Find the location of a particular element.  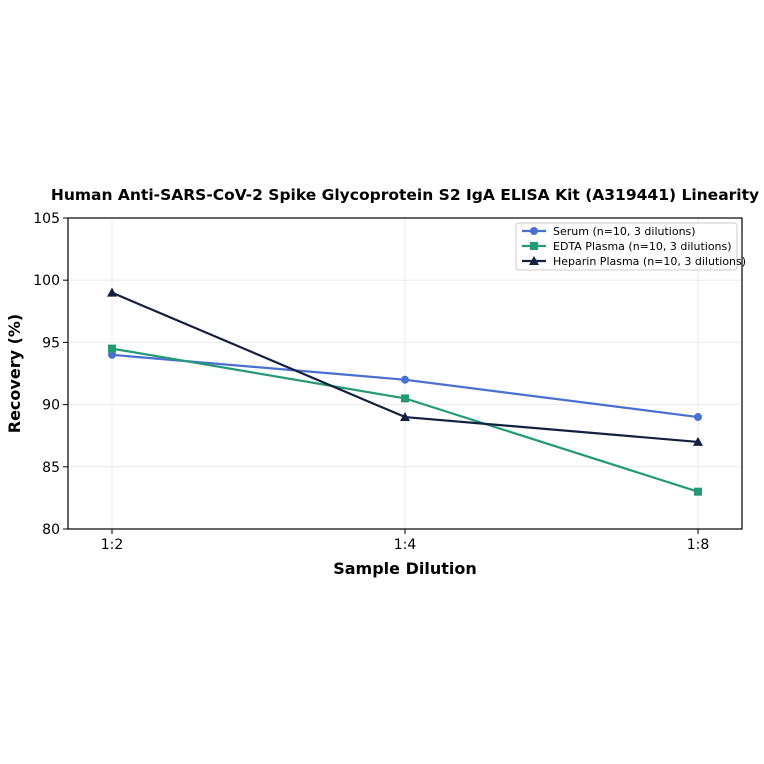

y-tick-label: 100 is located at coordinates (46, 281).